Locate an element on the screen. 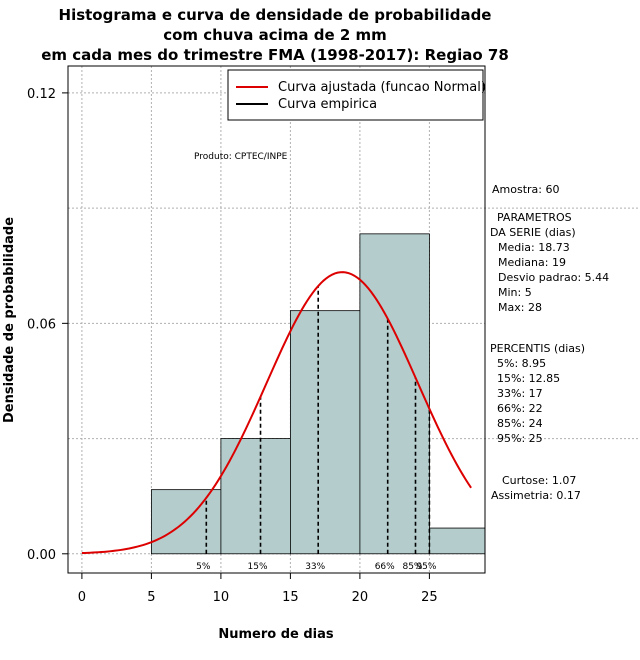 The image size is (640, 660). curtose: Curtose: 1.07 is located at coordinates (539, 480).